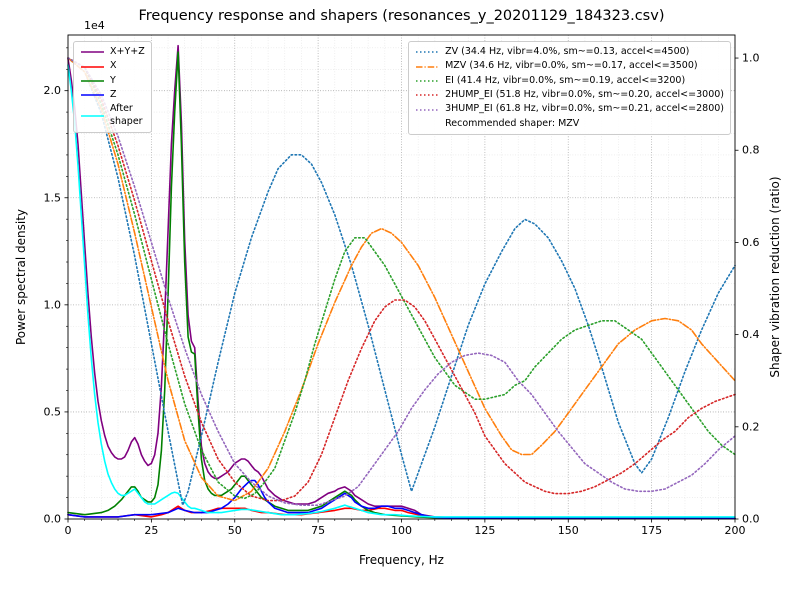 Image resolution: width=800 pixels, height=600 pixels. Describe the element at coordinates (53, 411) in the screenshot. I see `y-left-tick-label: 0.5` at that location.